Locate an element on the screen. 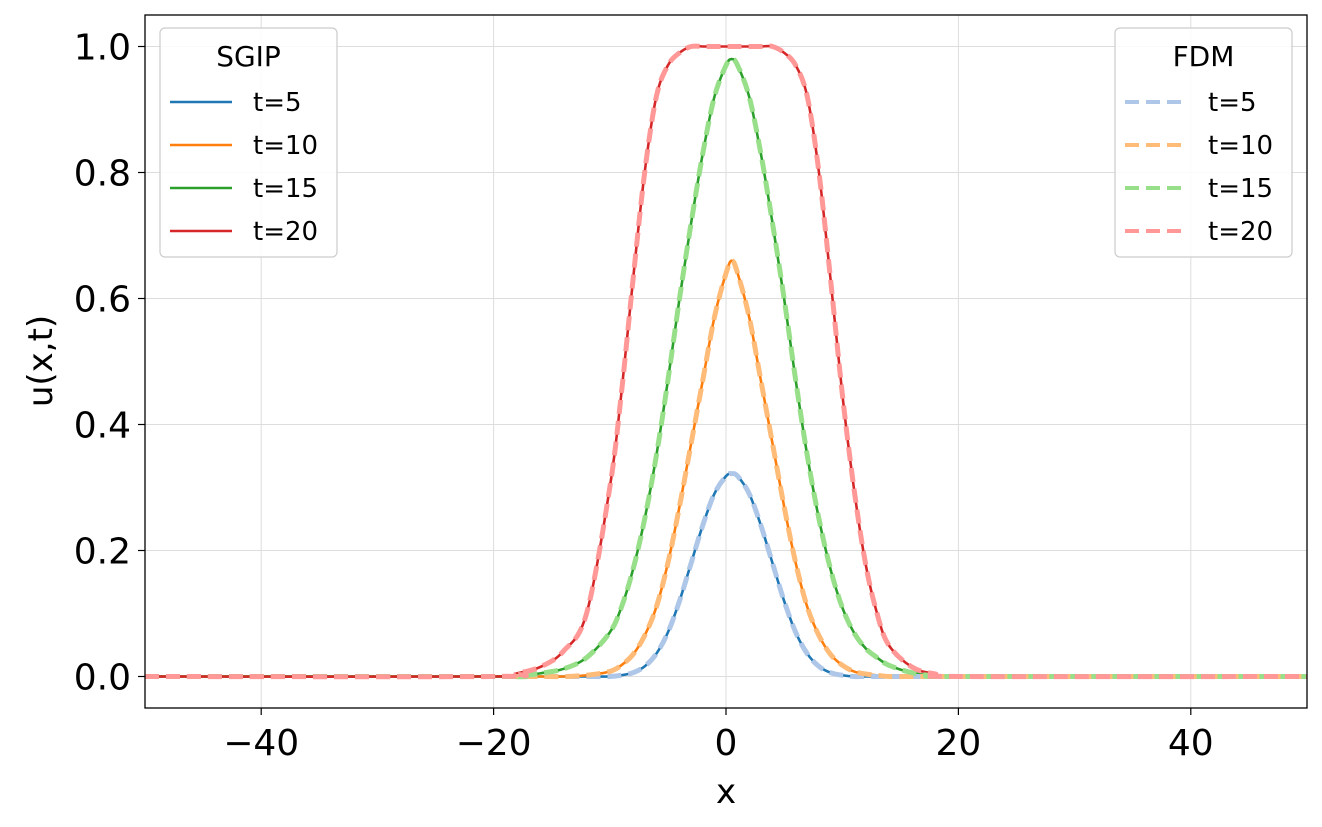  legend-title: SGIP is located at coordinates (248, 56).